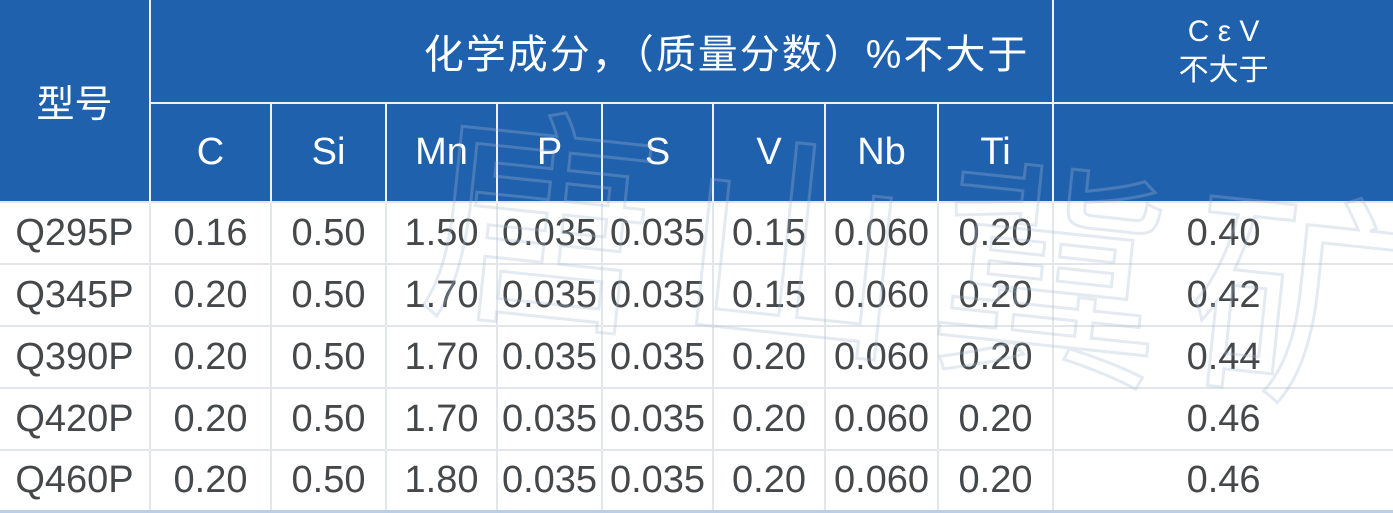 The image size is (1393, 513). Describe the element at coordinates (1223, 356) in the screenshot. I see `cev-value-cell: 0.44` at that location.